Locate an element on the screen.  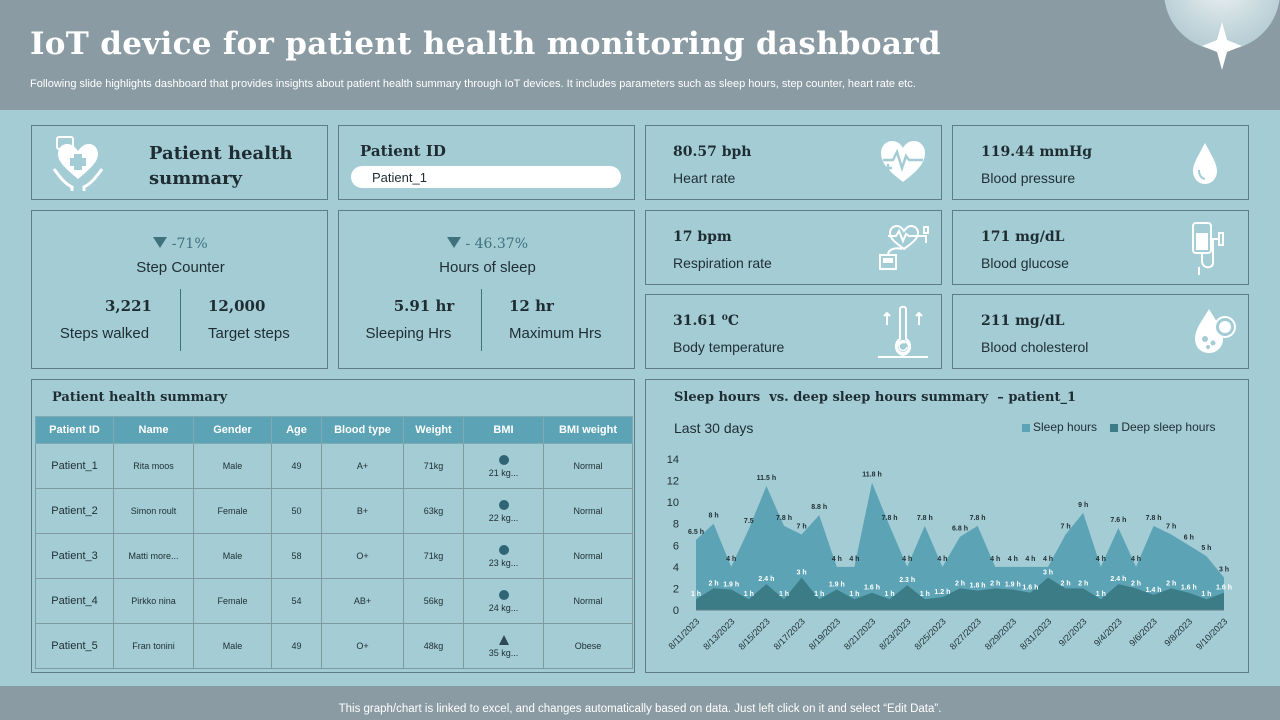
sleep-data-label: 3 h is located at coordinates (1224, 570).